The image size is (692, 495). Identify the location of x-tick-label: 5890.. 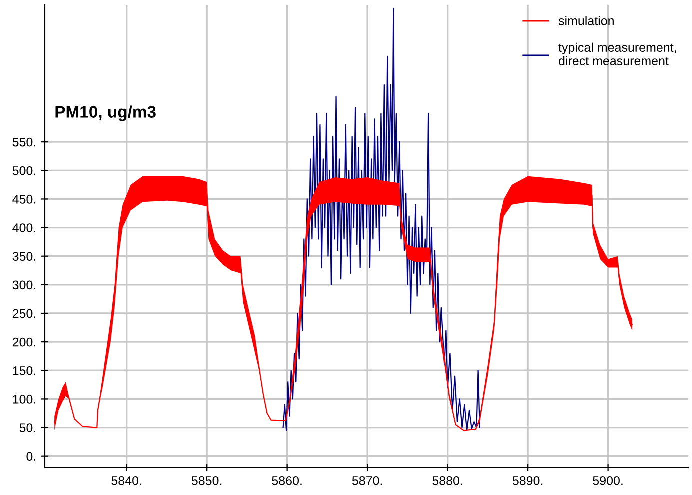
(527, 481).